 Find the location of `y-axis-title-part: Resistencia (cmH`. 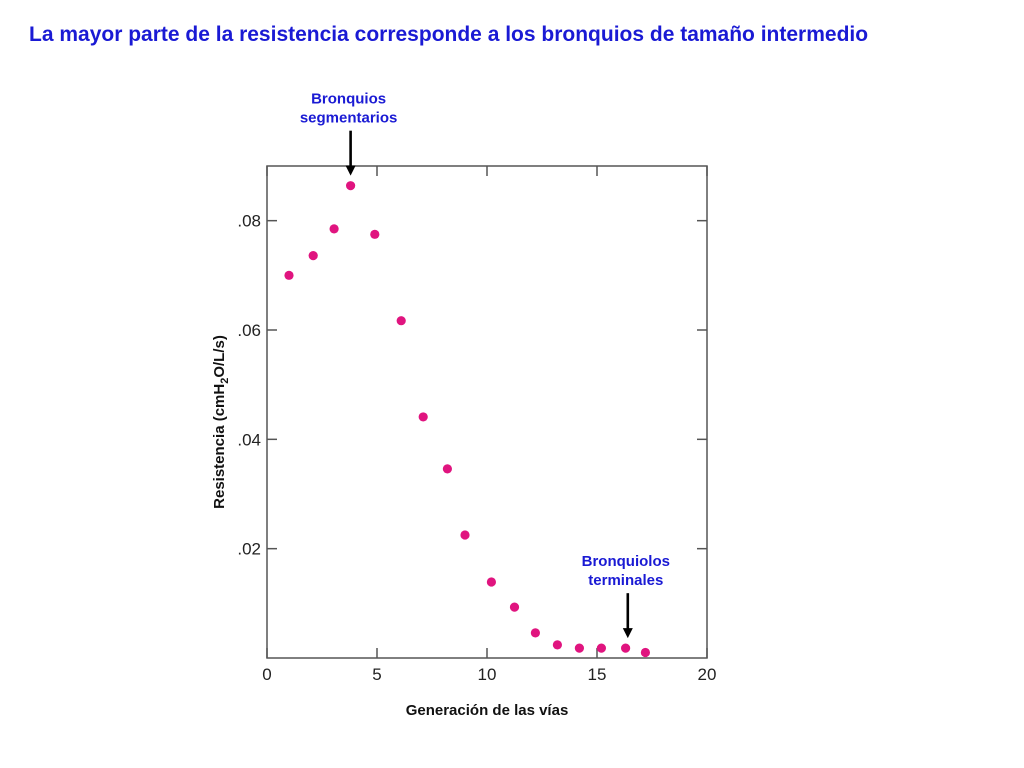

y-axis-title-part: Resistencia (cmH is located at coordinates (219, 446).